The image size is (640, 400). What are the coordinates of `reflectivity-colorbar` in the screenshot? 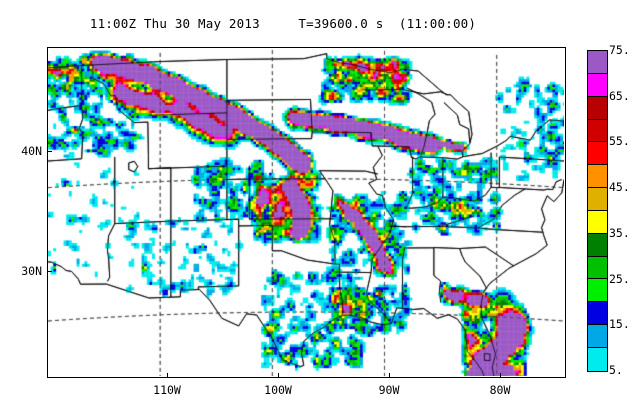 It's located at (597, 211).